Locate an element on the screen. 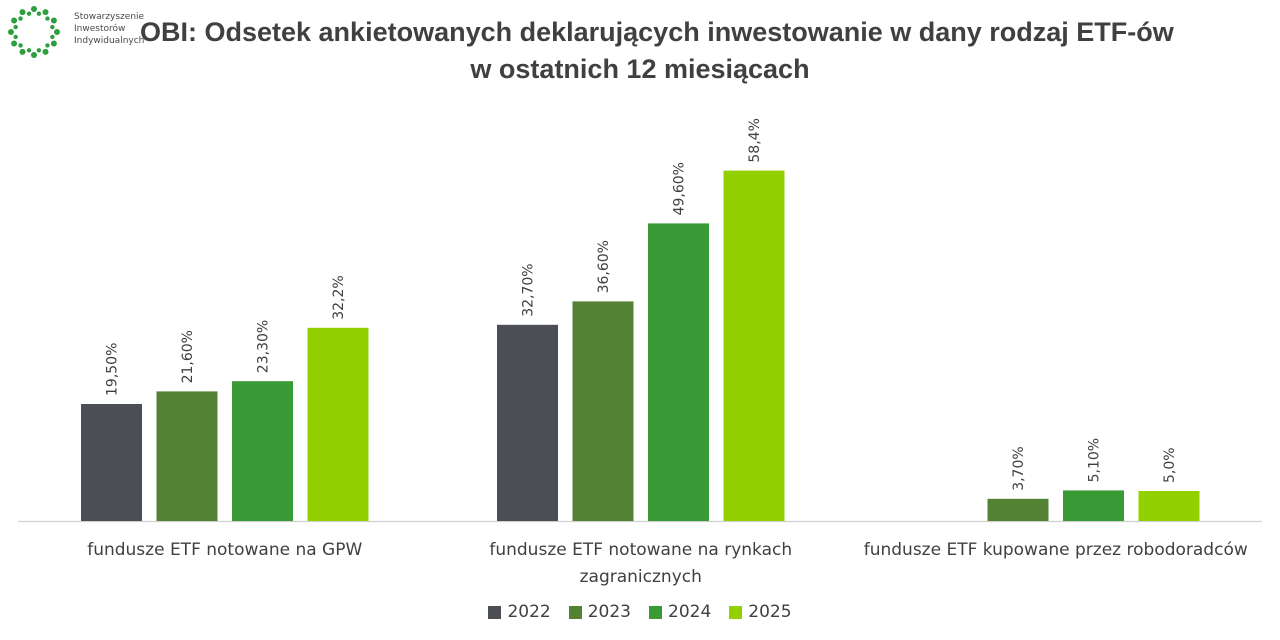 This screenshot has height=640, width=1280. legend-item-2025: 2025 is located at coordinates (760, 612).